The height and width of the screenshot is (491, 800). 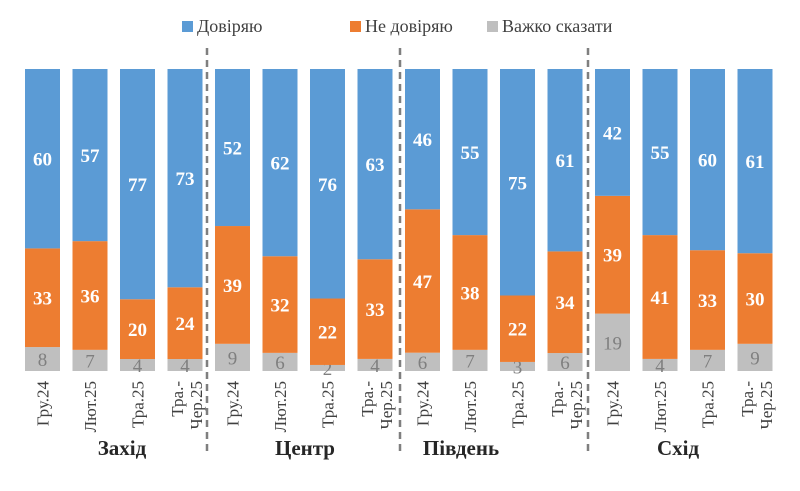 I want to click on legend-label: Не довіряю, so click(x=409, y=26).